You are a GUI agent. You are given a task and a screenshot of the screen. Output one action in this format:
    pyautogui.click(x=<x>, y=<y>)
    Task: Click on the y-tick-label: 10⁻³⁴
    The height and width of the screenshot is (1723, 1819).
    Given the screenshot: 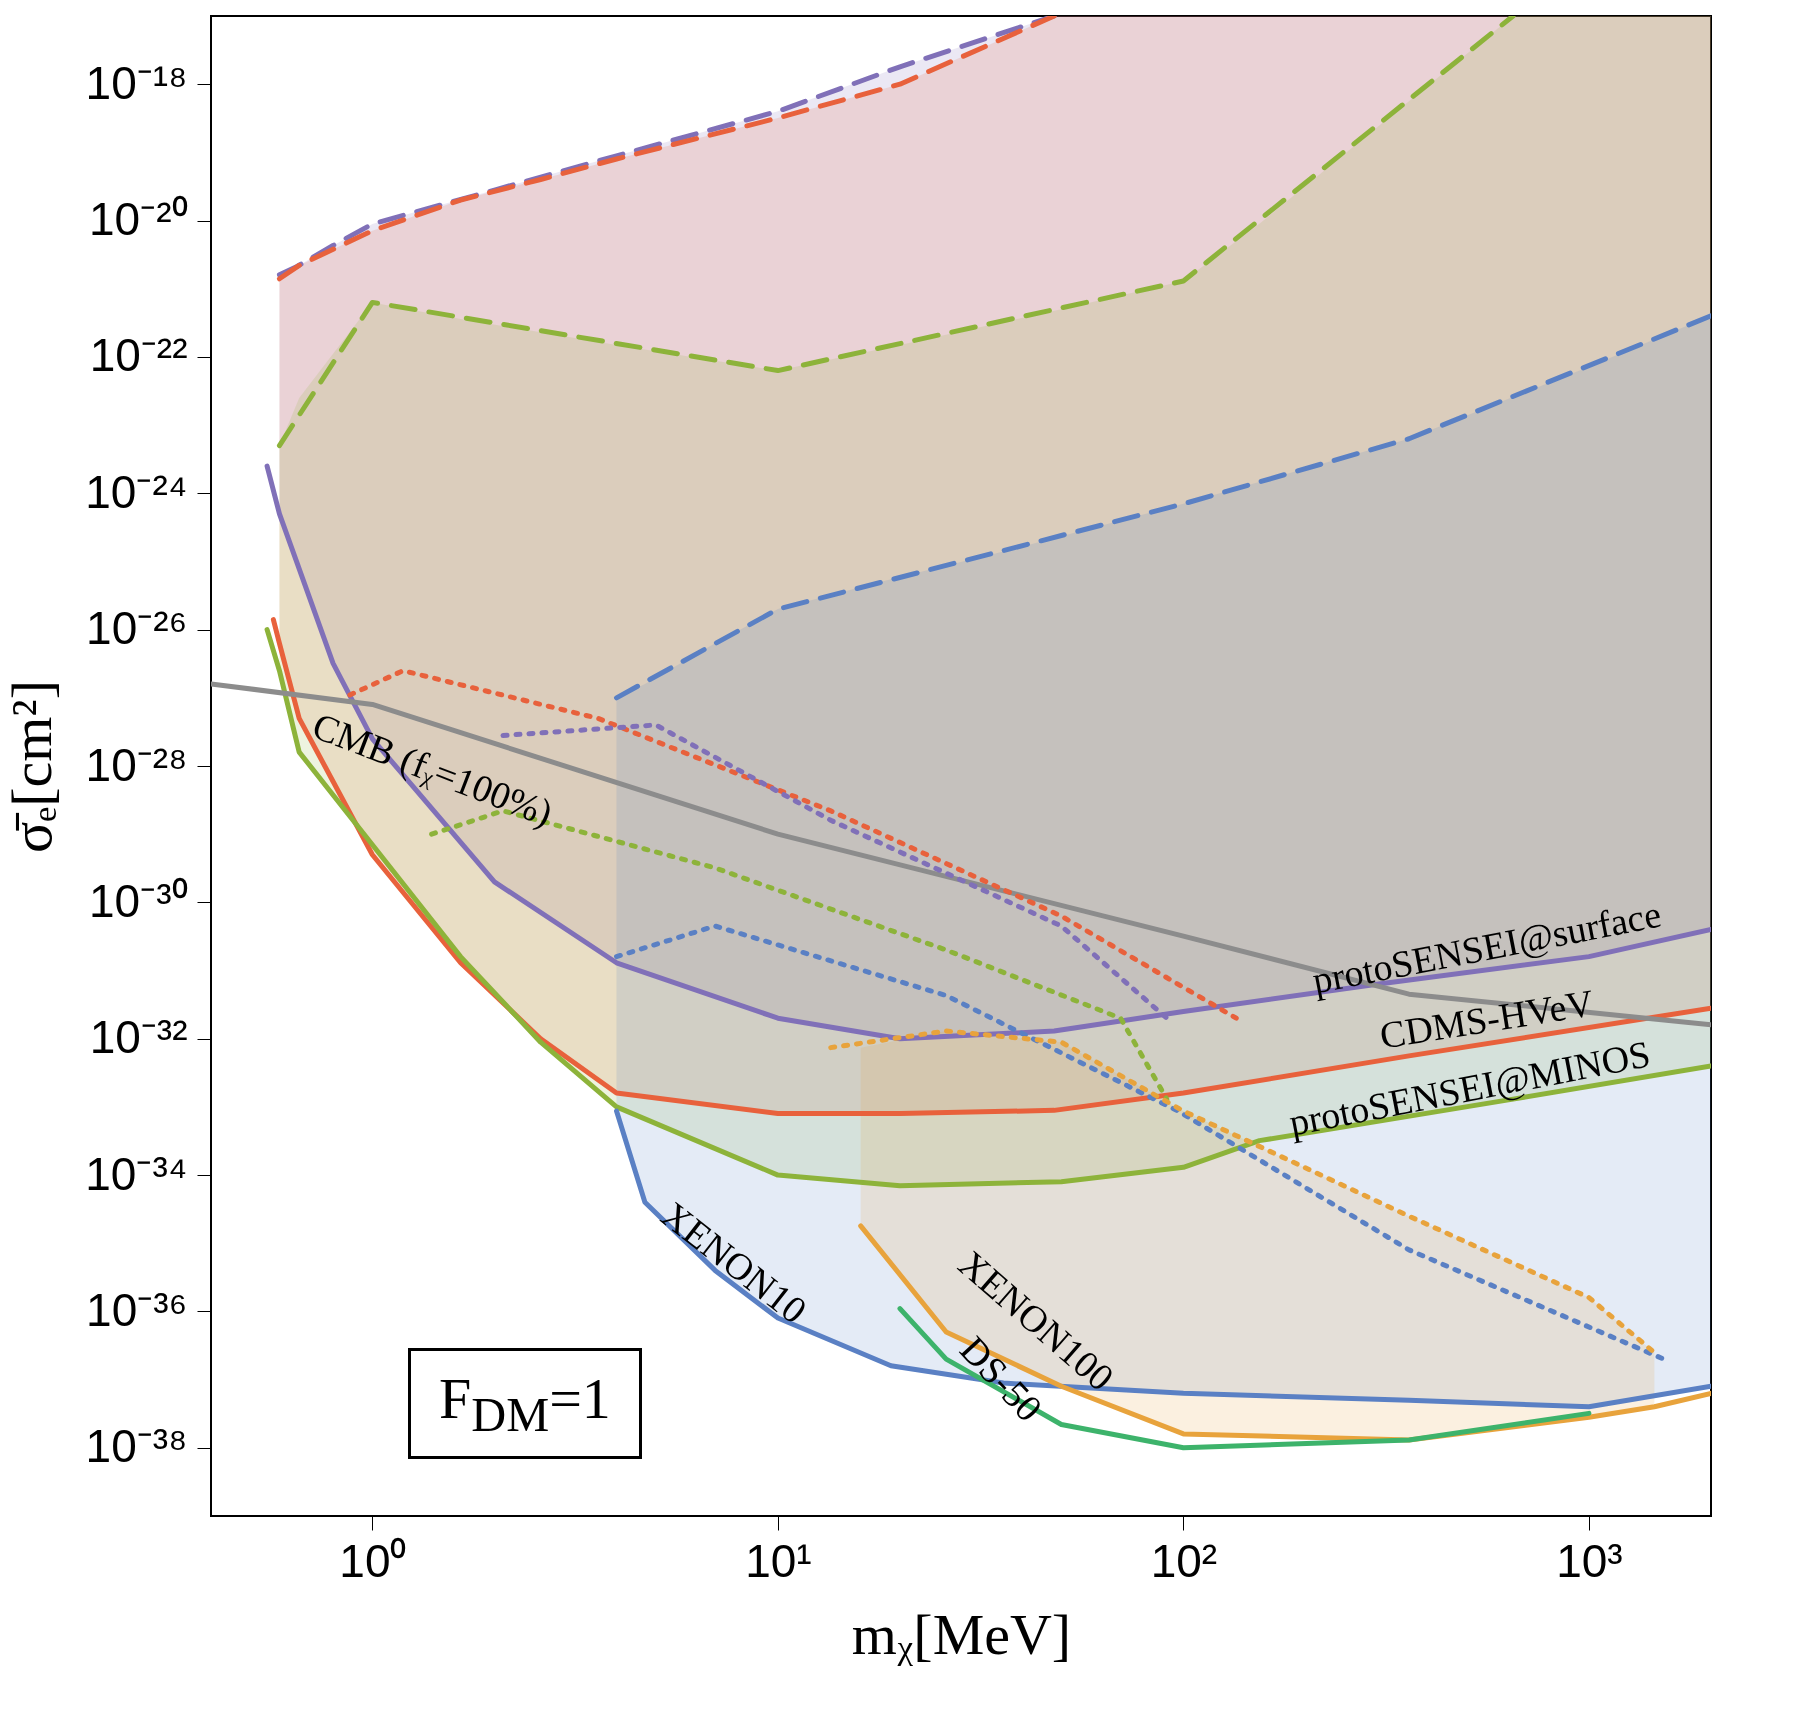 What is the action you would take?
    pyautogui.click(x=136, y=1173)
    